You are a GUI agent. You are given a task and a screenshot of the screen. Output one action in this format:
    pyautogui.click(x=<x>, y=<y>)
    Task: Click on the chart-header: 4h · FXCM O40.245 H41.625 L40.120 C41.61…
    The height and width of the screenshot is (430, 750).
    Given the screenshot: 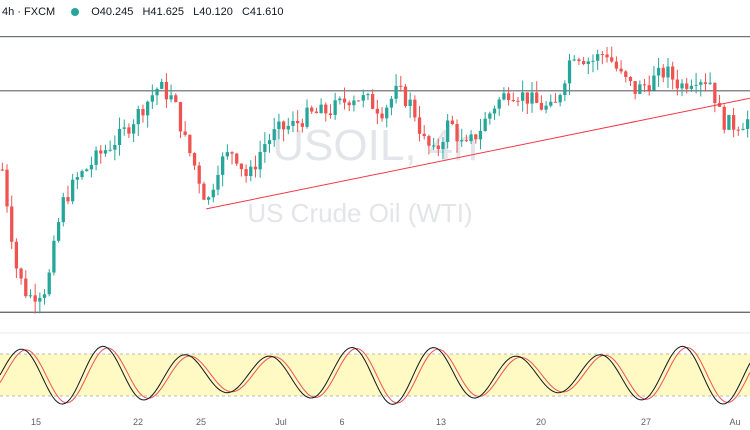 What is the action you would take?
    pyautogui.click(x=145, y=12)
    